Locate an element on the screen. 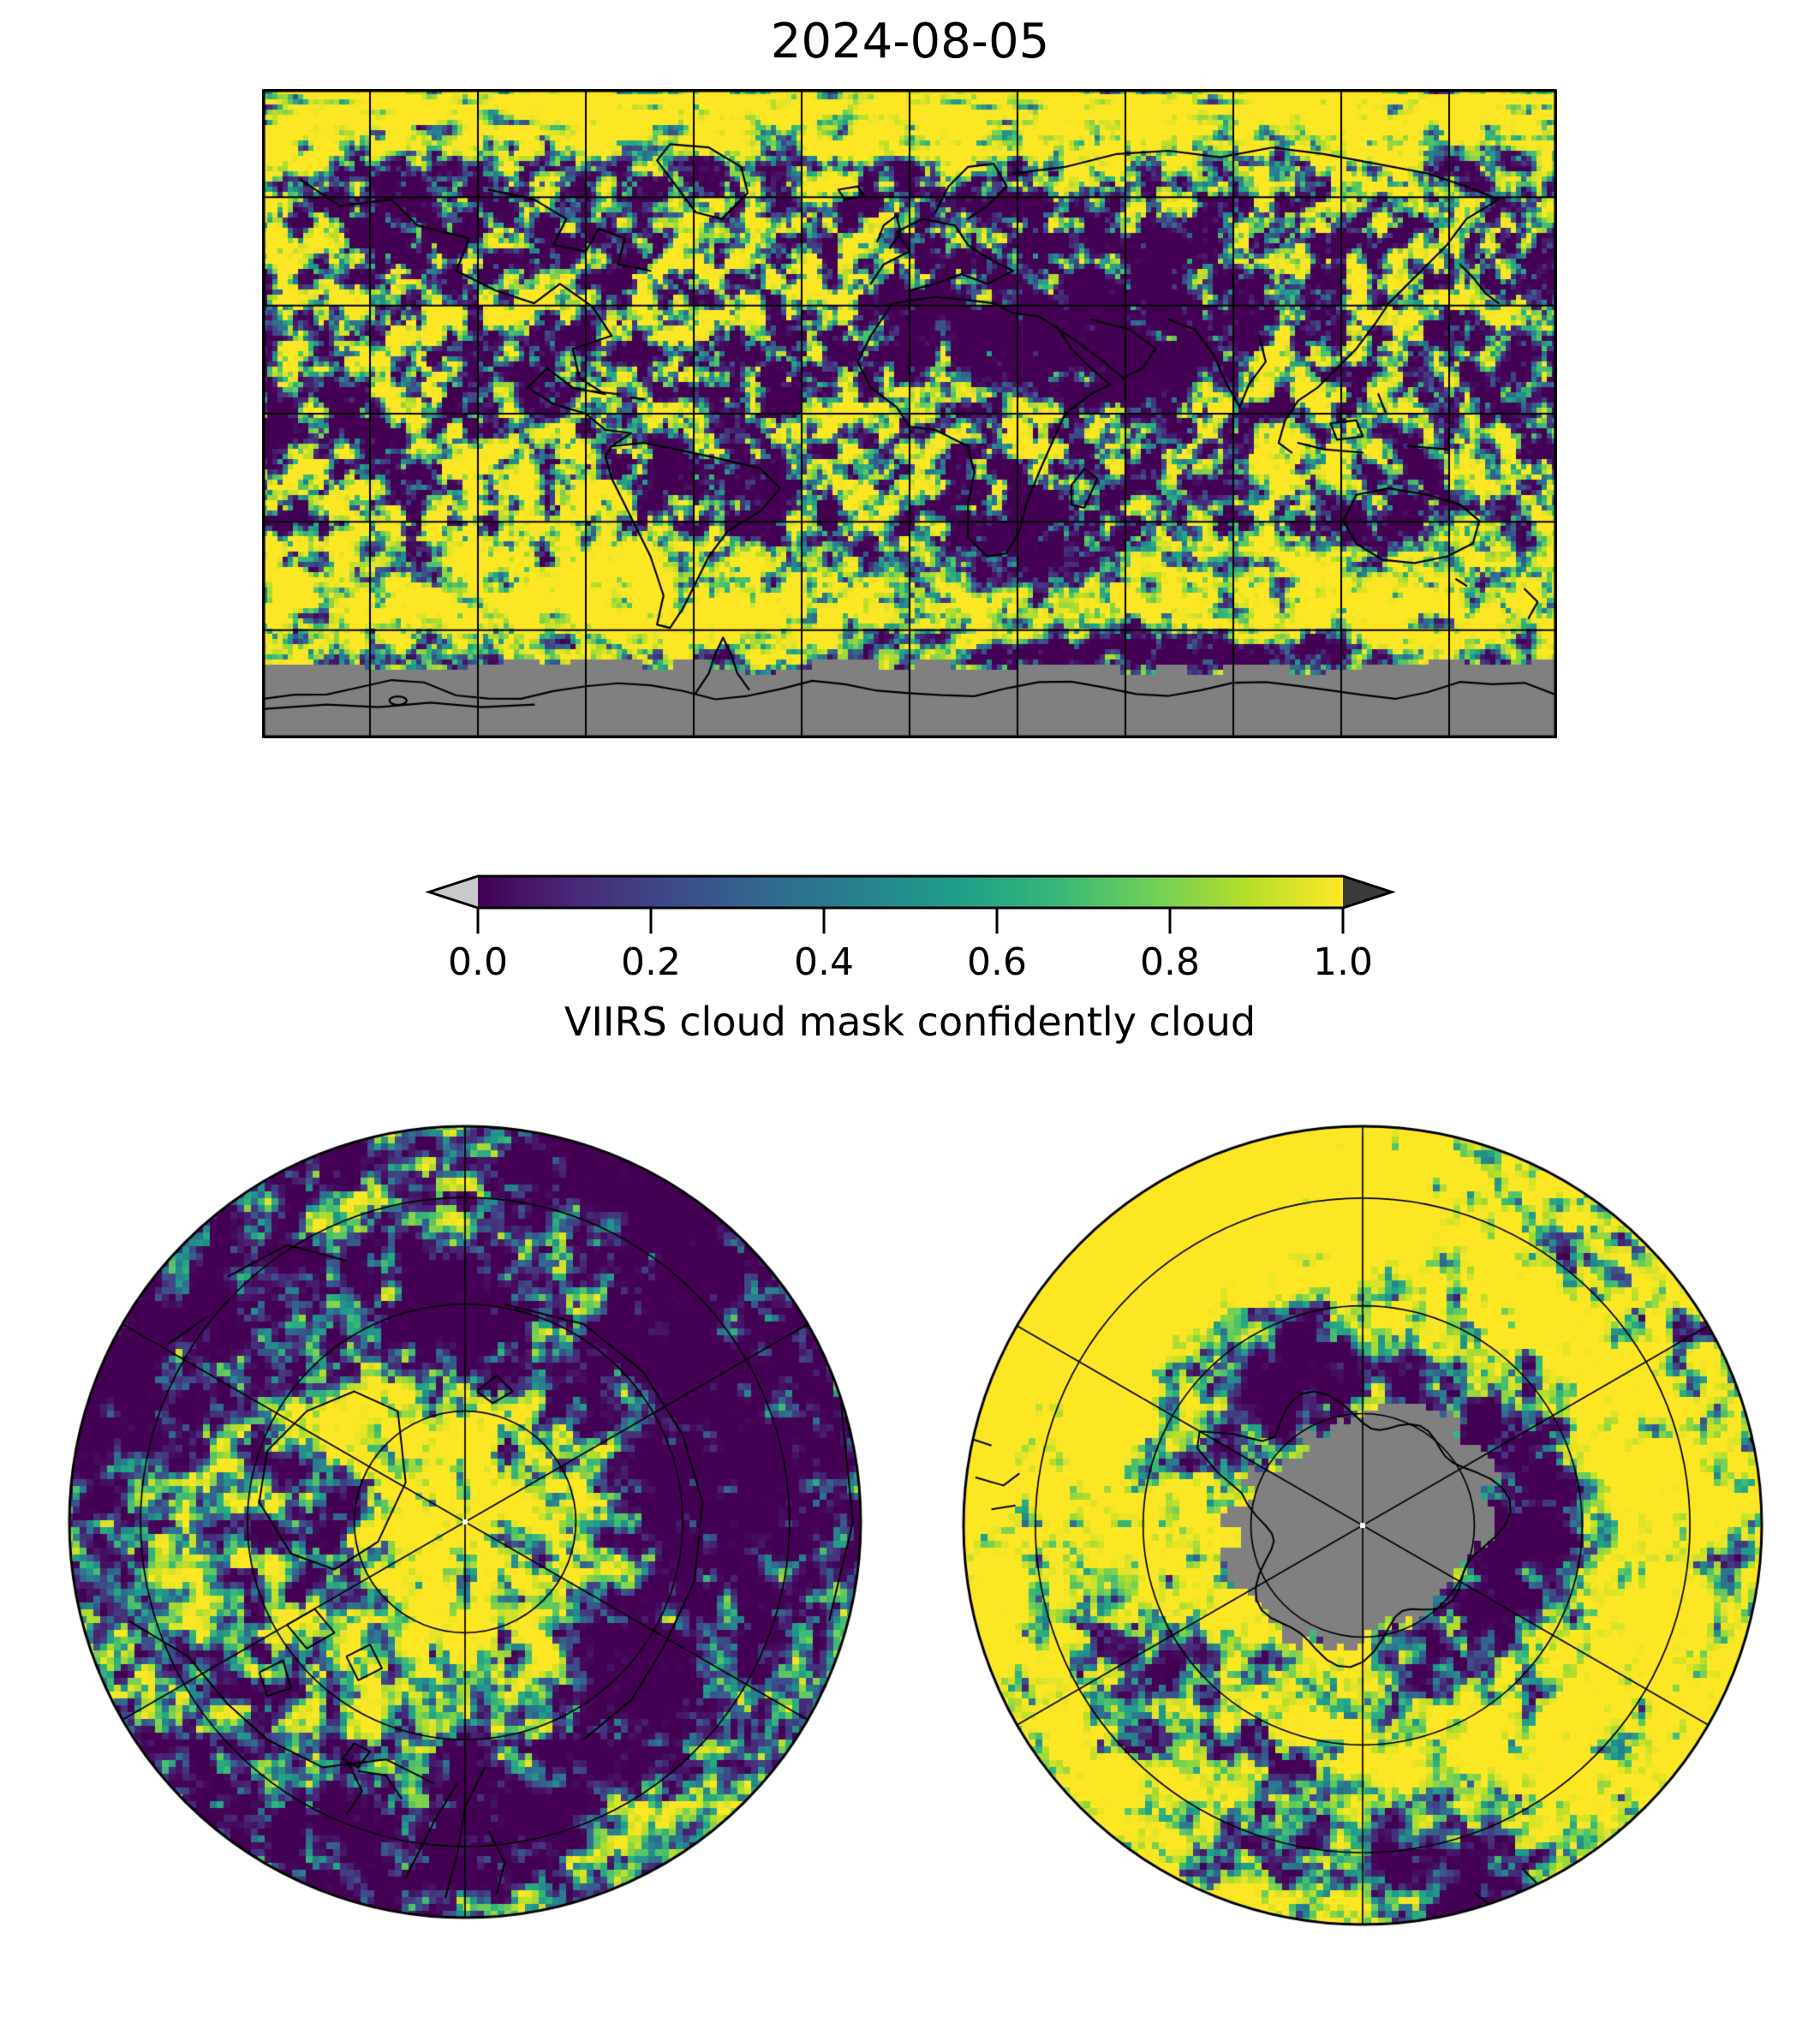 Image resolution: width=1820 pixels, height=2023 pixels. colorbar-tick-label: 1.0 is located at coordinates (1343, 962).